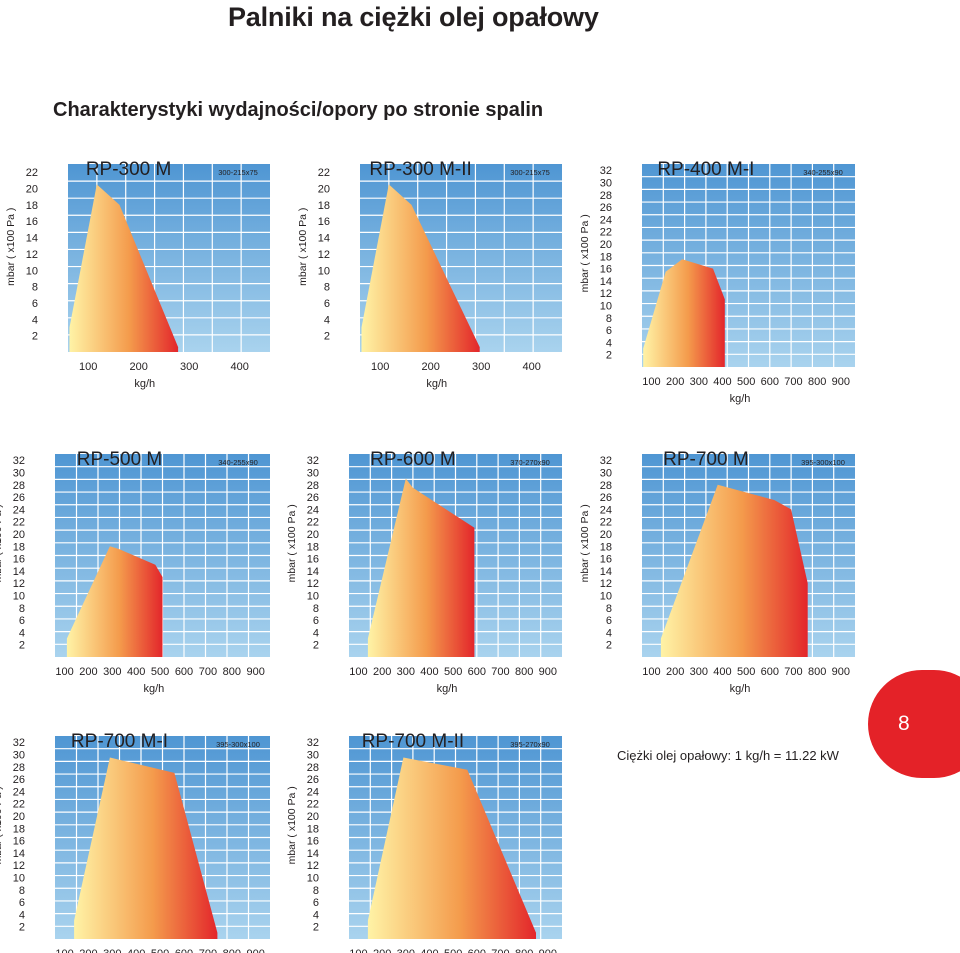 This screenshot has height=953, width=960. Describe the element at coordinates (413, 459) in the screenshot. I see `chart-title: RP-600 M` at that location.